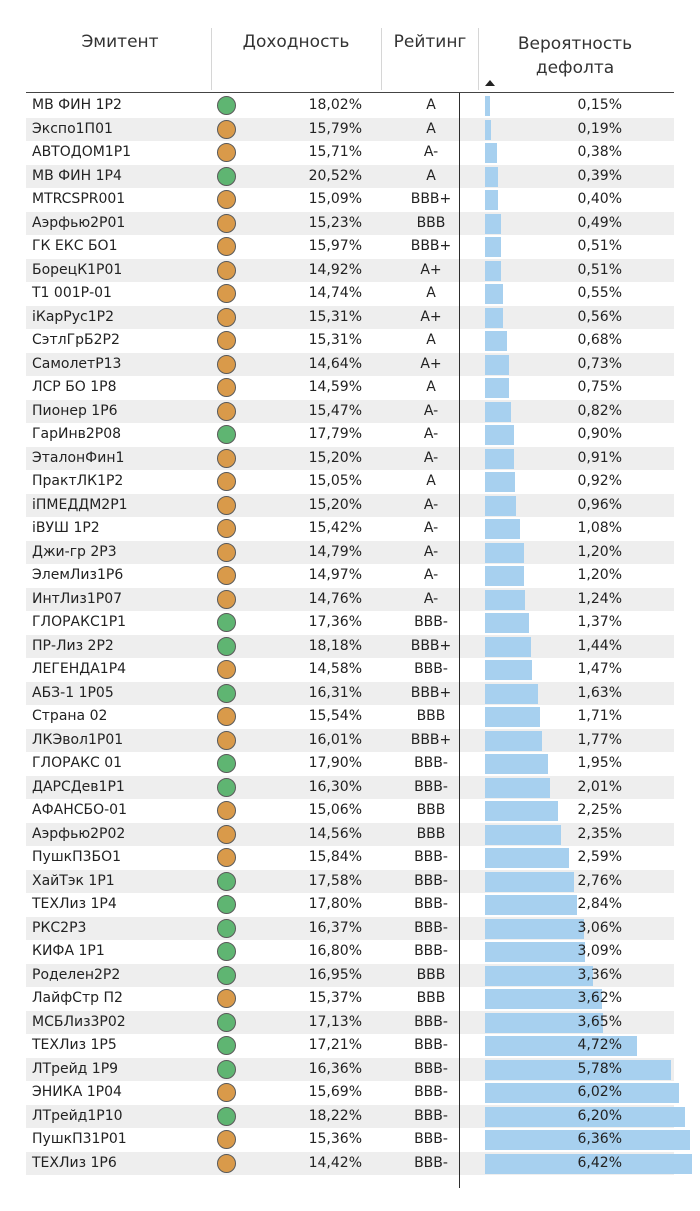 This screenshot has width=700, height=1211. What do you see at coordinates (350, 1022) in the screenshot?
I see `table-row: МСБЛиз3Р02 17,13% BBB- 3,65%` at bounding box center [350, 1022].